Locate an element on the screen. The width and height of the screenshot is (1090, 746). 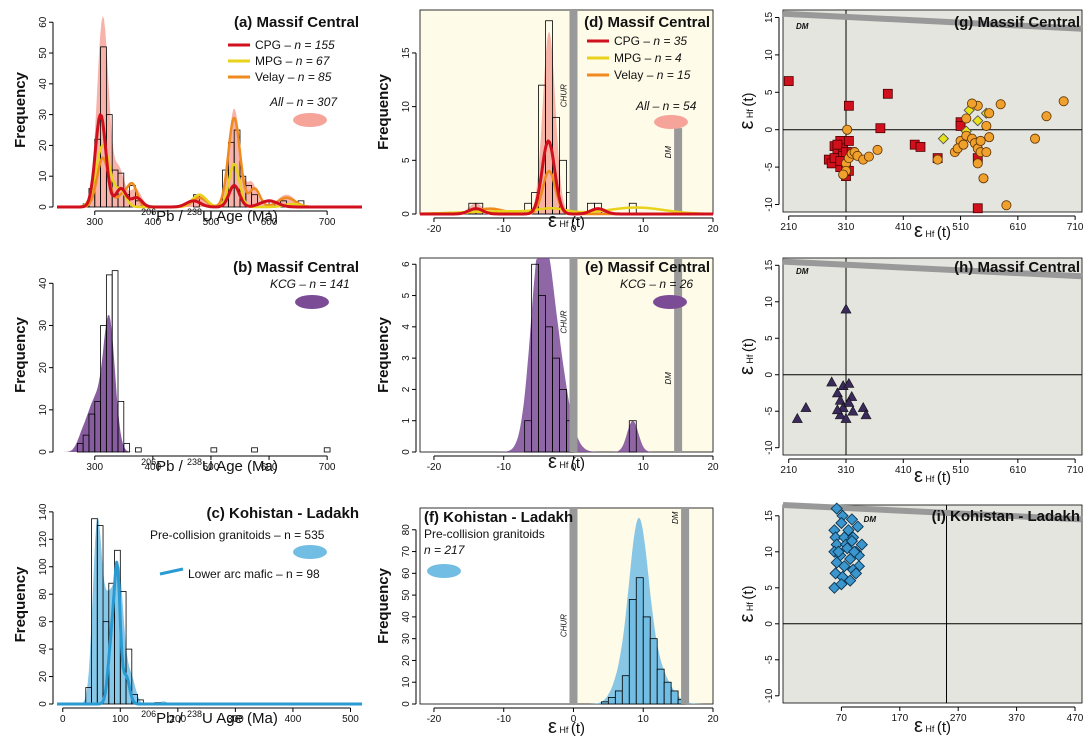
x-tick-label: 20 is located at coordinates (713, 719).